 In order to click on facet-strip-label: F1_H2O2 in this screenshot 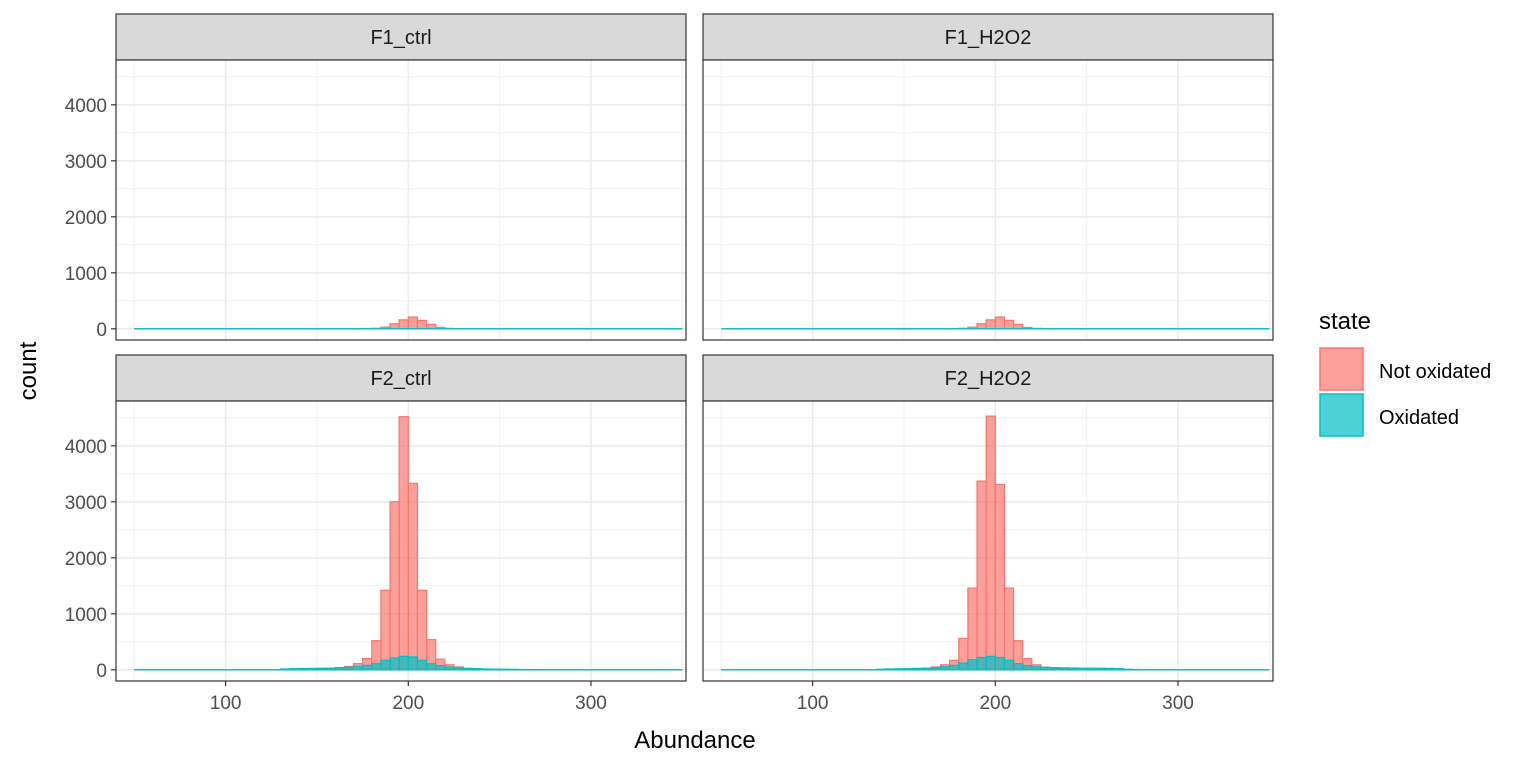, I will do `click(988, 38)`.